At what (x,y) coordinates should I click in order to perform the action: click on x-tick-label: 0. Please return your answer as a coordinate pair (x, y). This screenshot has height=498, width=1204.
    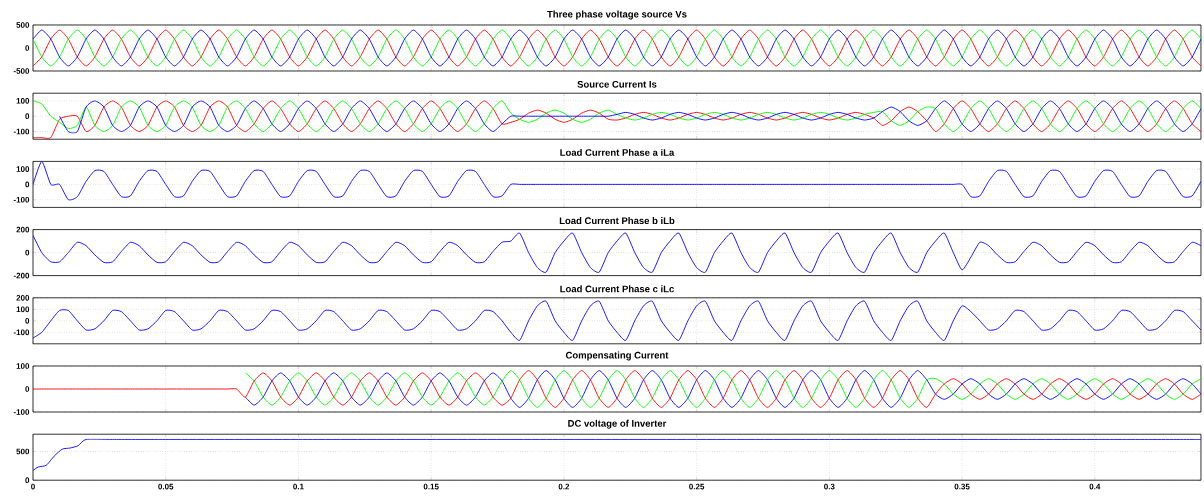
    Looking at the image, I should click on (33, 486).